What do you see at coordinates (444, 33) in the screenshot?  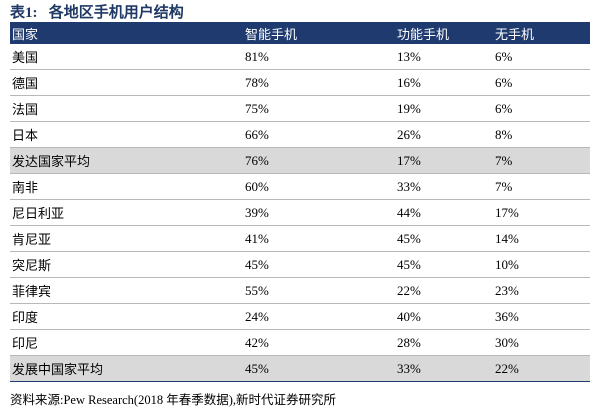 I see `header-cell: 功能手机` at bounding box center [444, 33].